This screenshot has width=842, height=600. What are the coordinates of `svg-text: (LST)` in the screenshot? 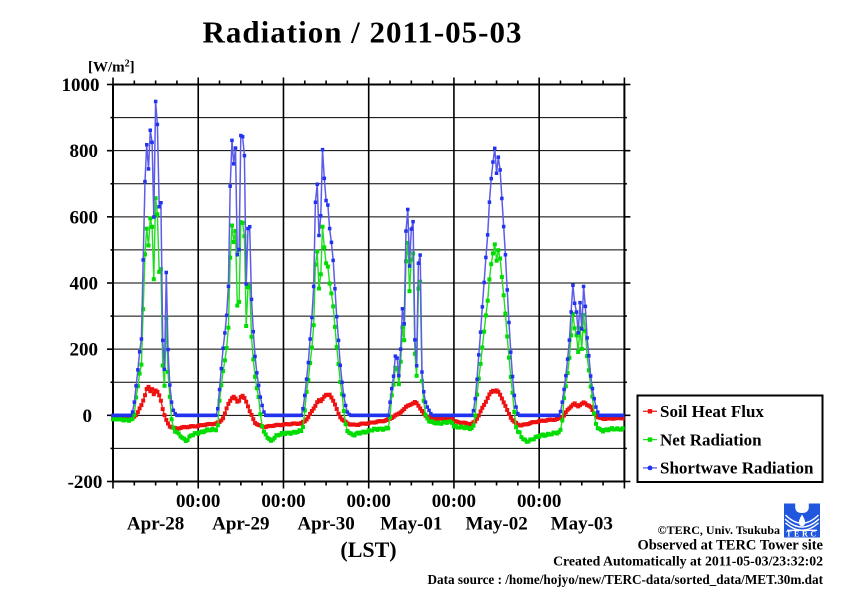 It's located at (368, 549).